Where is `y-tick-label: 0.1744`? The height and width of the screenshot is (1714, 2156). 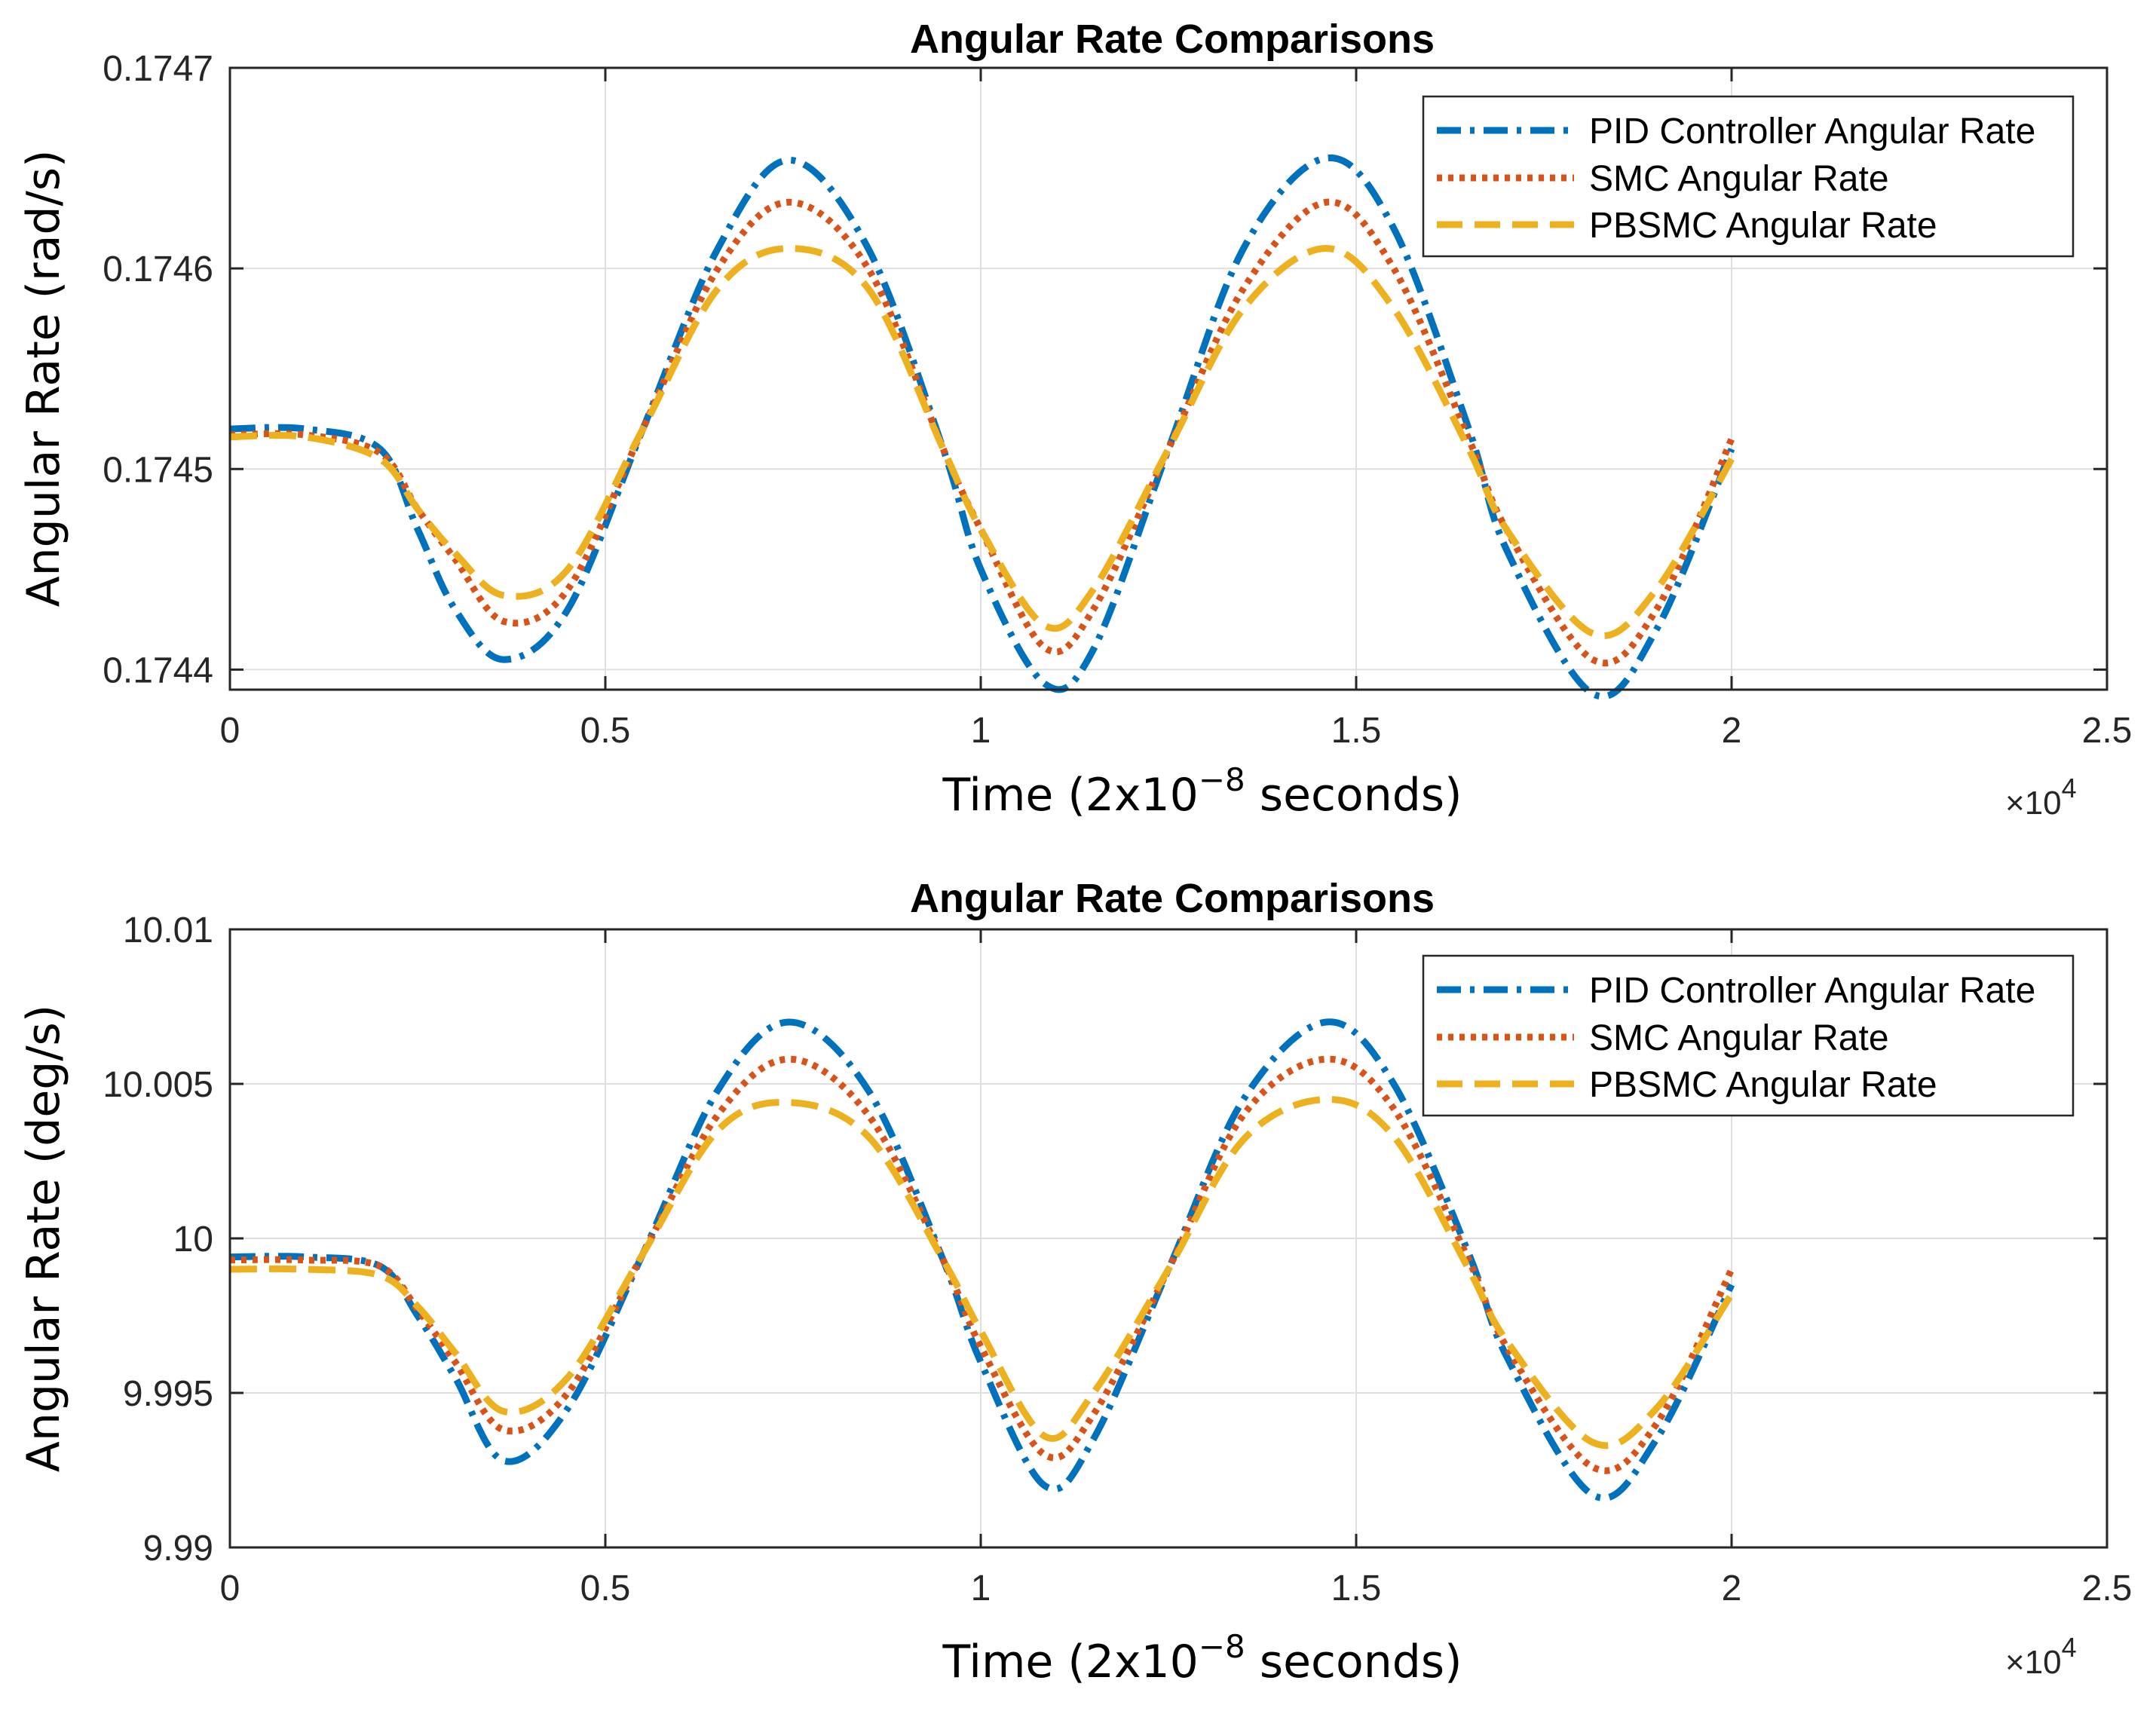
y-tick-label: 0.1744 is located at coordinates (158, 670).